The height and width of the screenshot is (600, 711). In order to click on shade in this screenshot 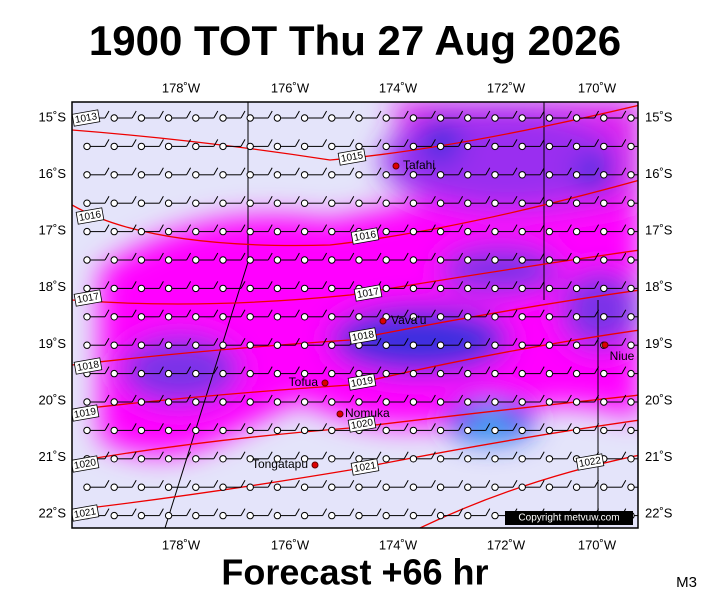, I will do `click(440, 140)`.